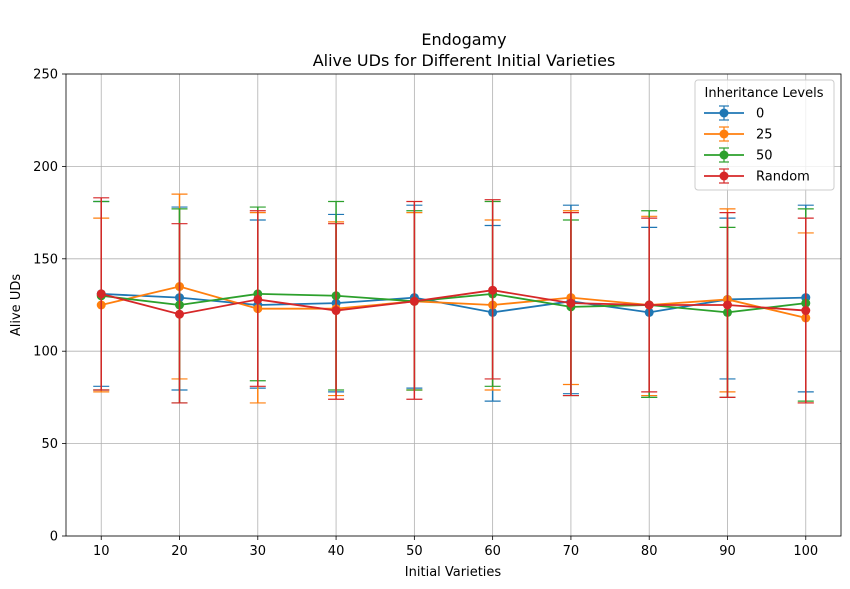  I want to click on legend-frame, so click(764, 135).